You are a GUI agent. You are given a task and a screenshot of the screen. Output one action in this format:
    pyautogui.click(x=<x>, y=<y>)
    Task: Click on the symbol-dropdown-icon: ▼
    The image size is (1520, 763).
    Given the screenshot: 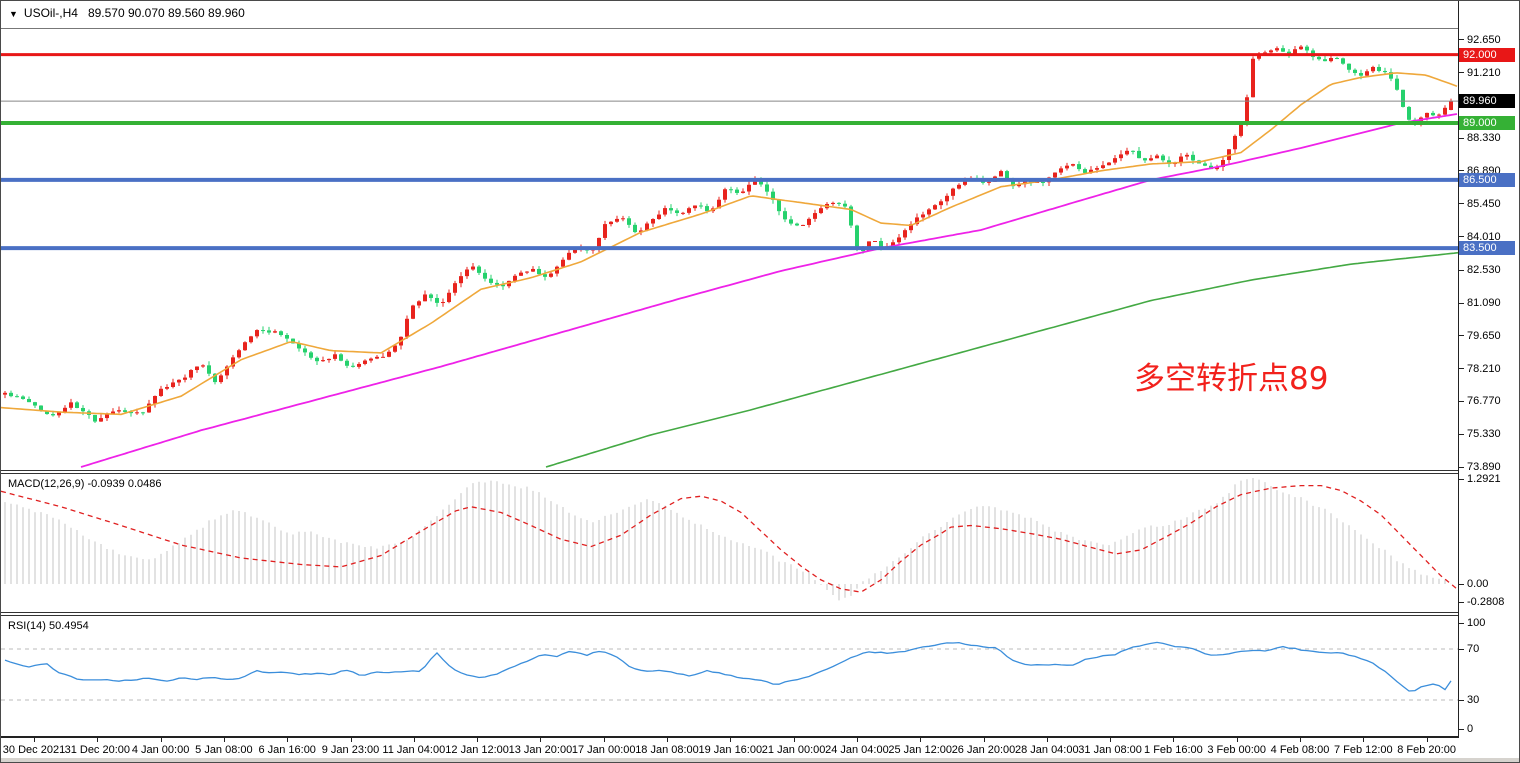 What is the action you would take?
    pyautogui.click(x=13, y=14)
    